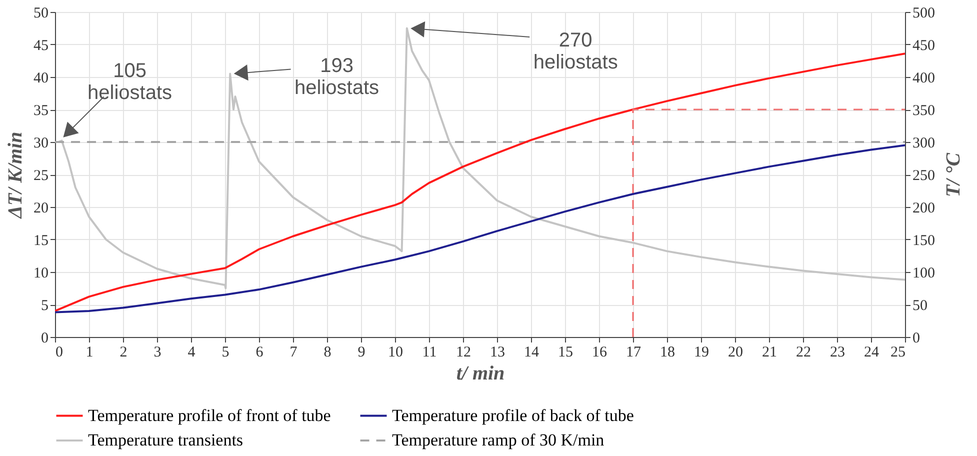 Image resolution: width=977 pixels, height=456 pixels. What do you see at coordinates (634, 352) in the screenshot?
I see `x-tick-label: 17` at bounding box center [634, 352].